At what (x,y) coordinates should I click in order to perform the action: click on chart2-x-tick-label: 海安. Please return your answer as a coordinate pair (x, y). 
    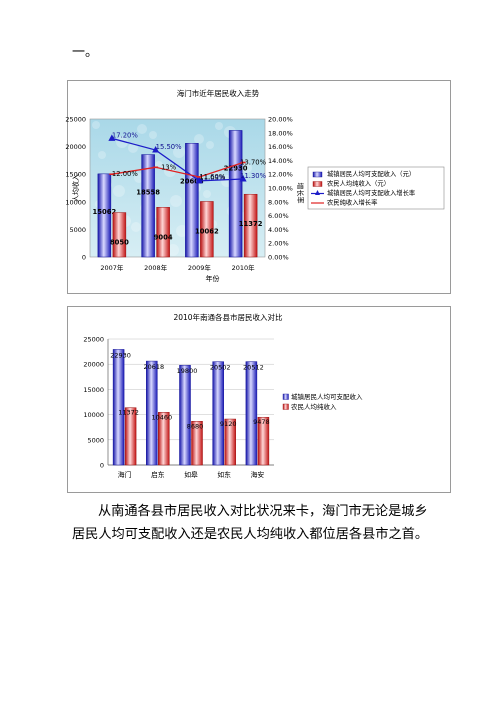
    Looking at the image, I should click on (258, 474).